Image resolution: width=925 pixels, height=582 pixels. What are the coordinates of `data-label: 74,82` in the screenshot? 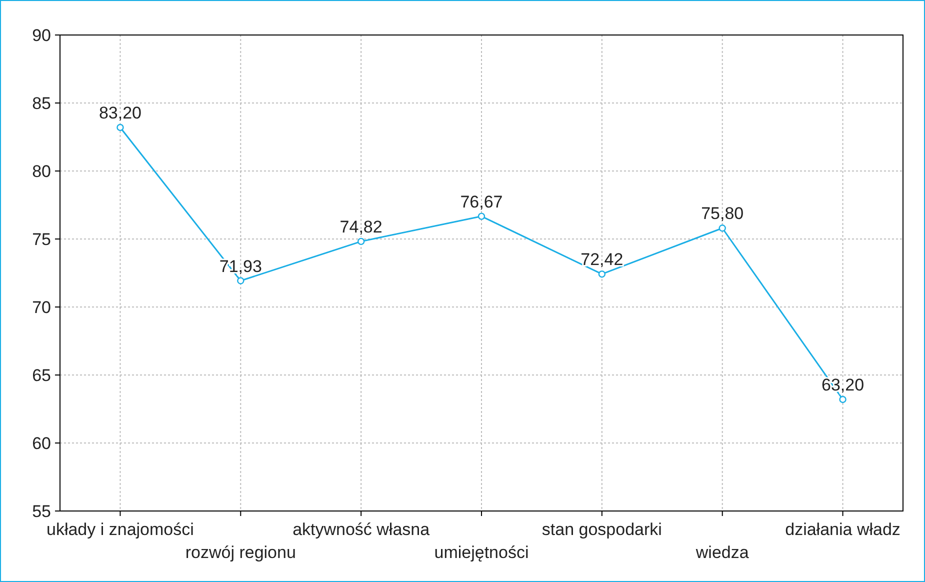 It's located at (361, 226).